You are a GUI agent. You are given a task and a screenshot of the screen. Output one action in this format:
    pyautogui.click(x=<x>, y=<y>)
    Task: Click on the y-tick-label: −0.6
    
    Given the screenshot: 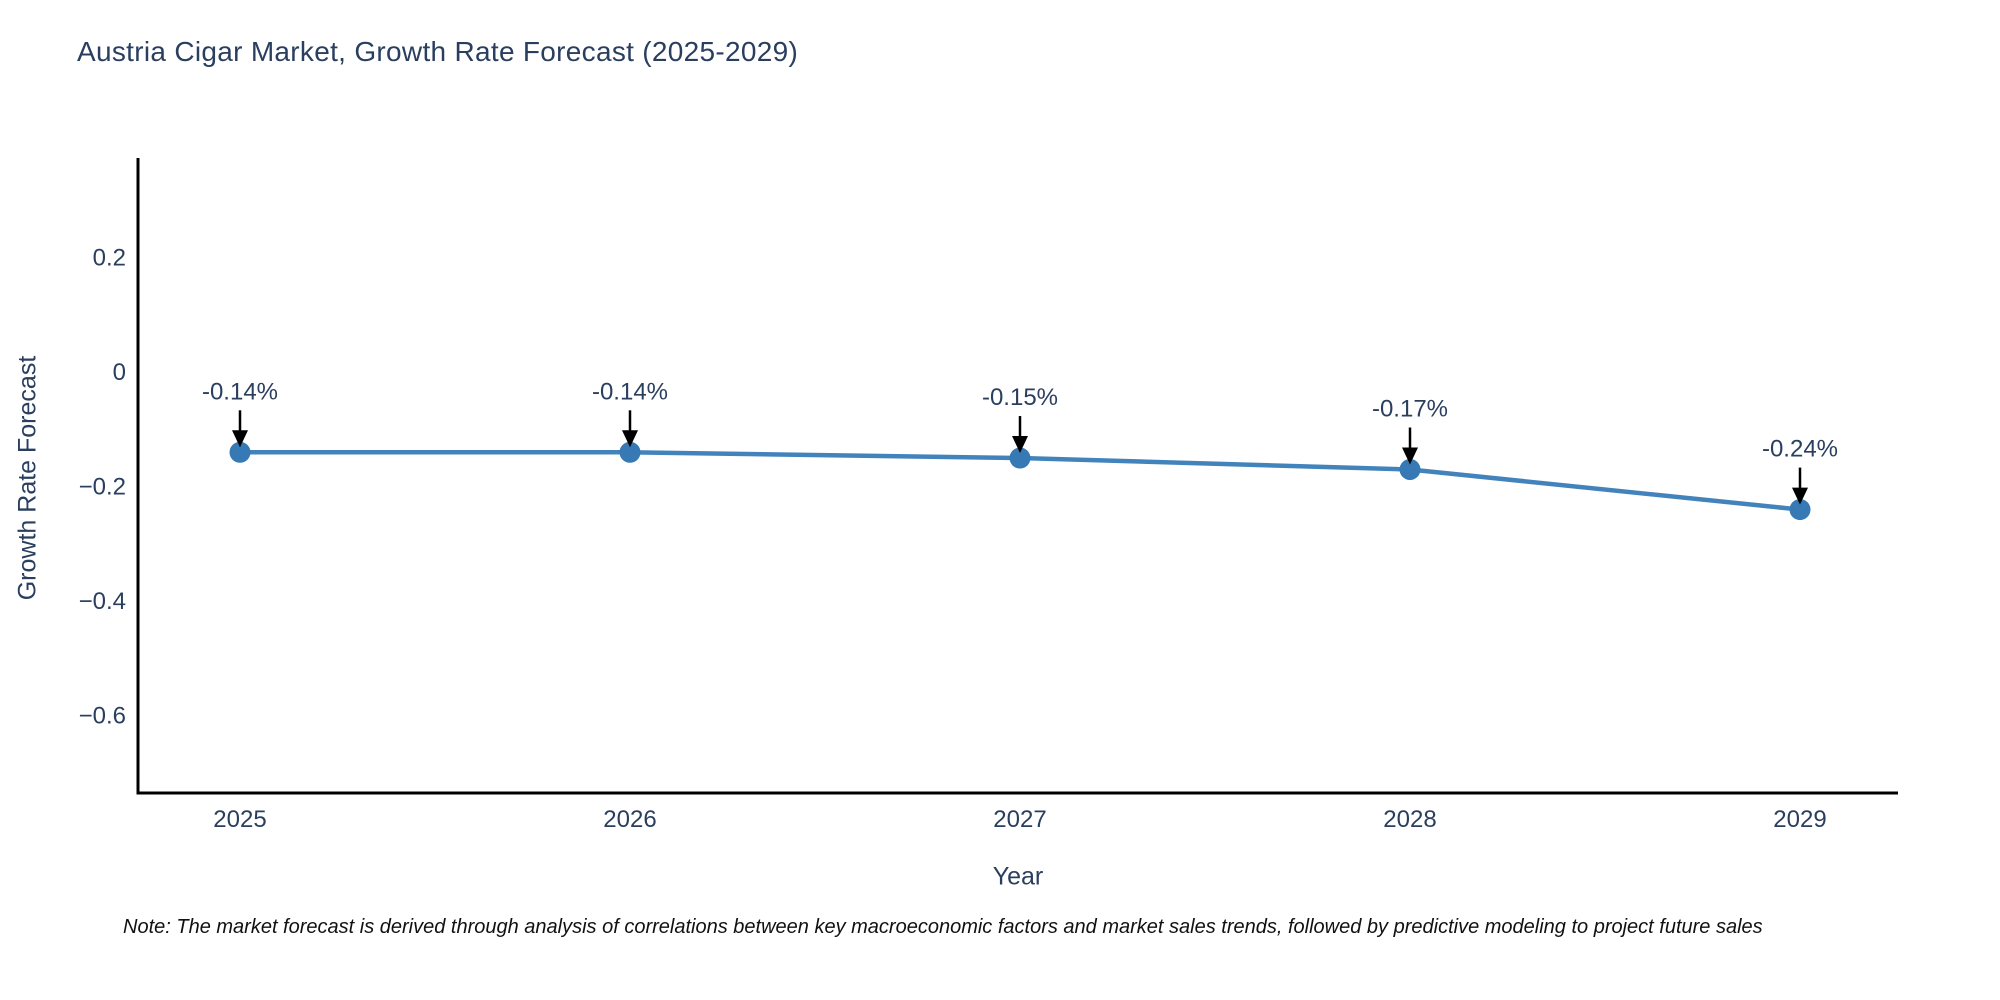 What is the action you would take?
    pyautogui.click(x=102, y=716)
    